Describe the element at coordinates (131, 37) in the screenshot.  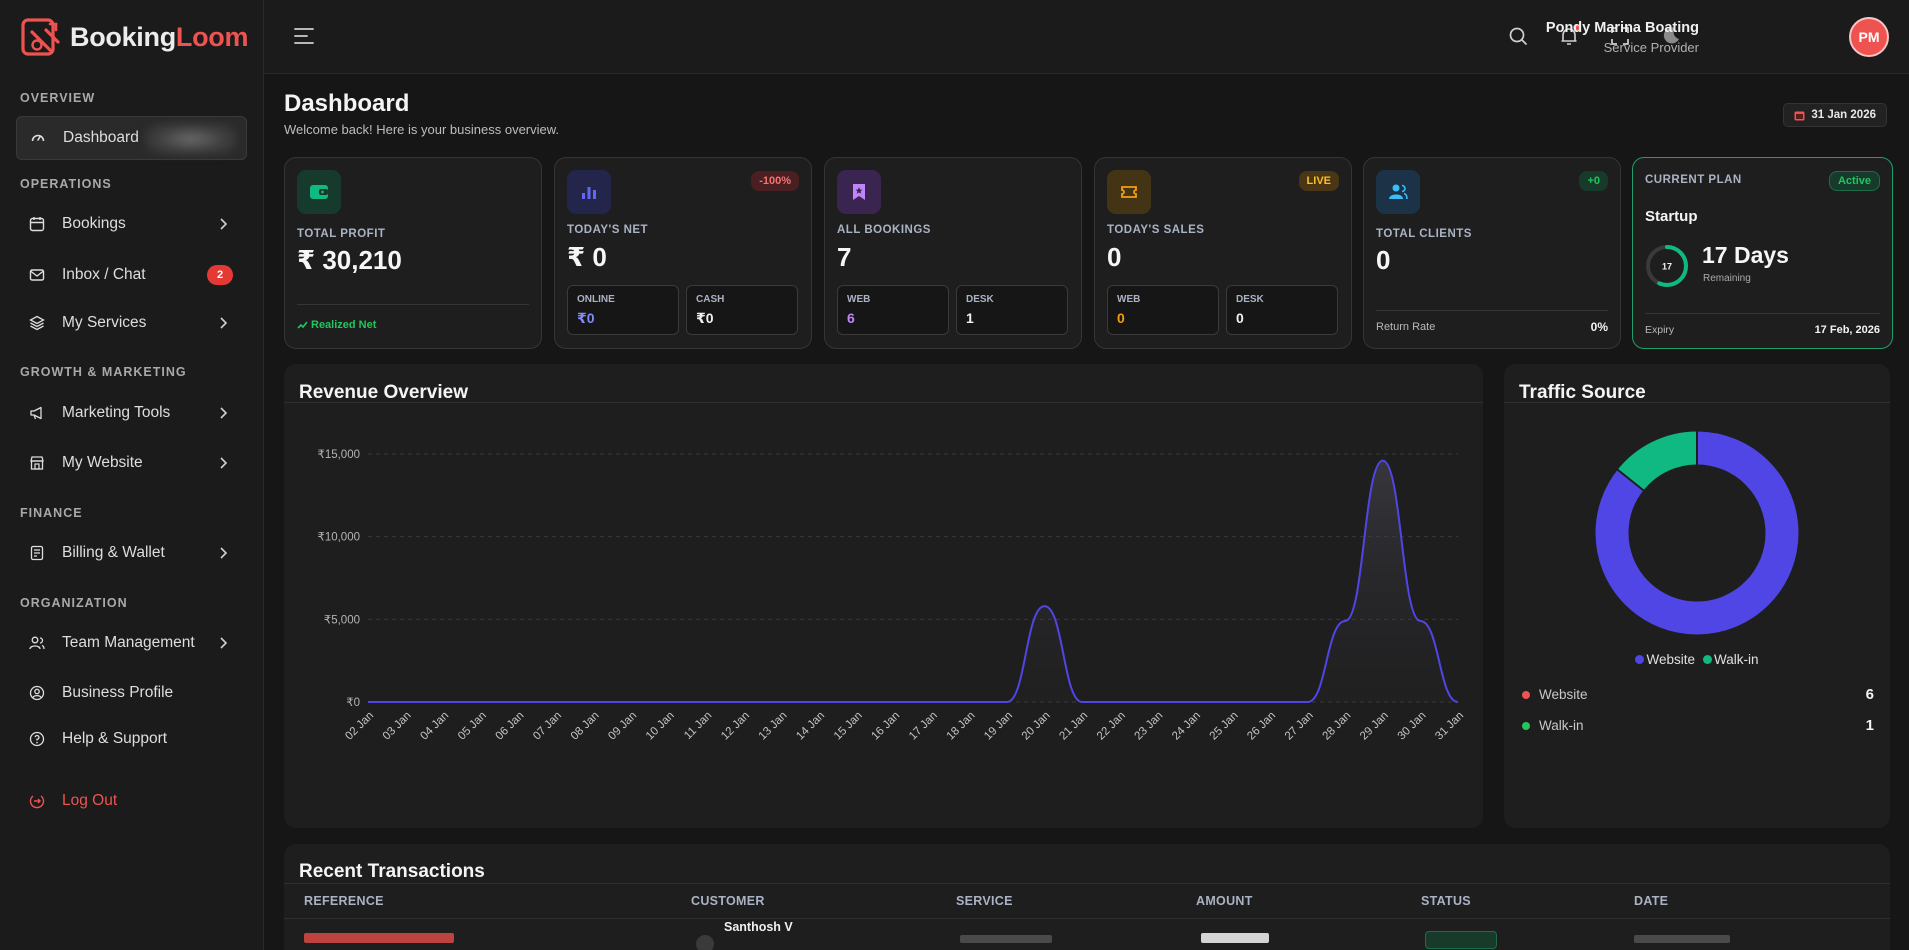
I see `brand: BookingLoom` at that location.